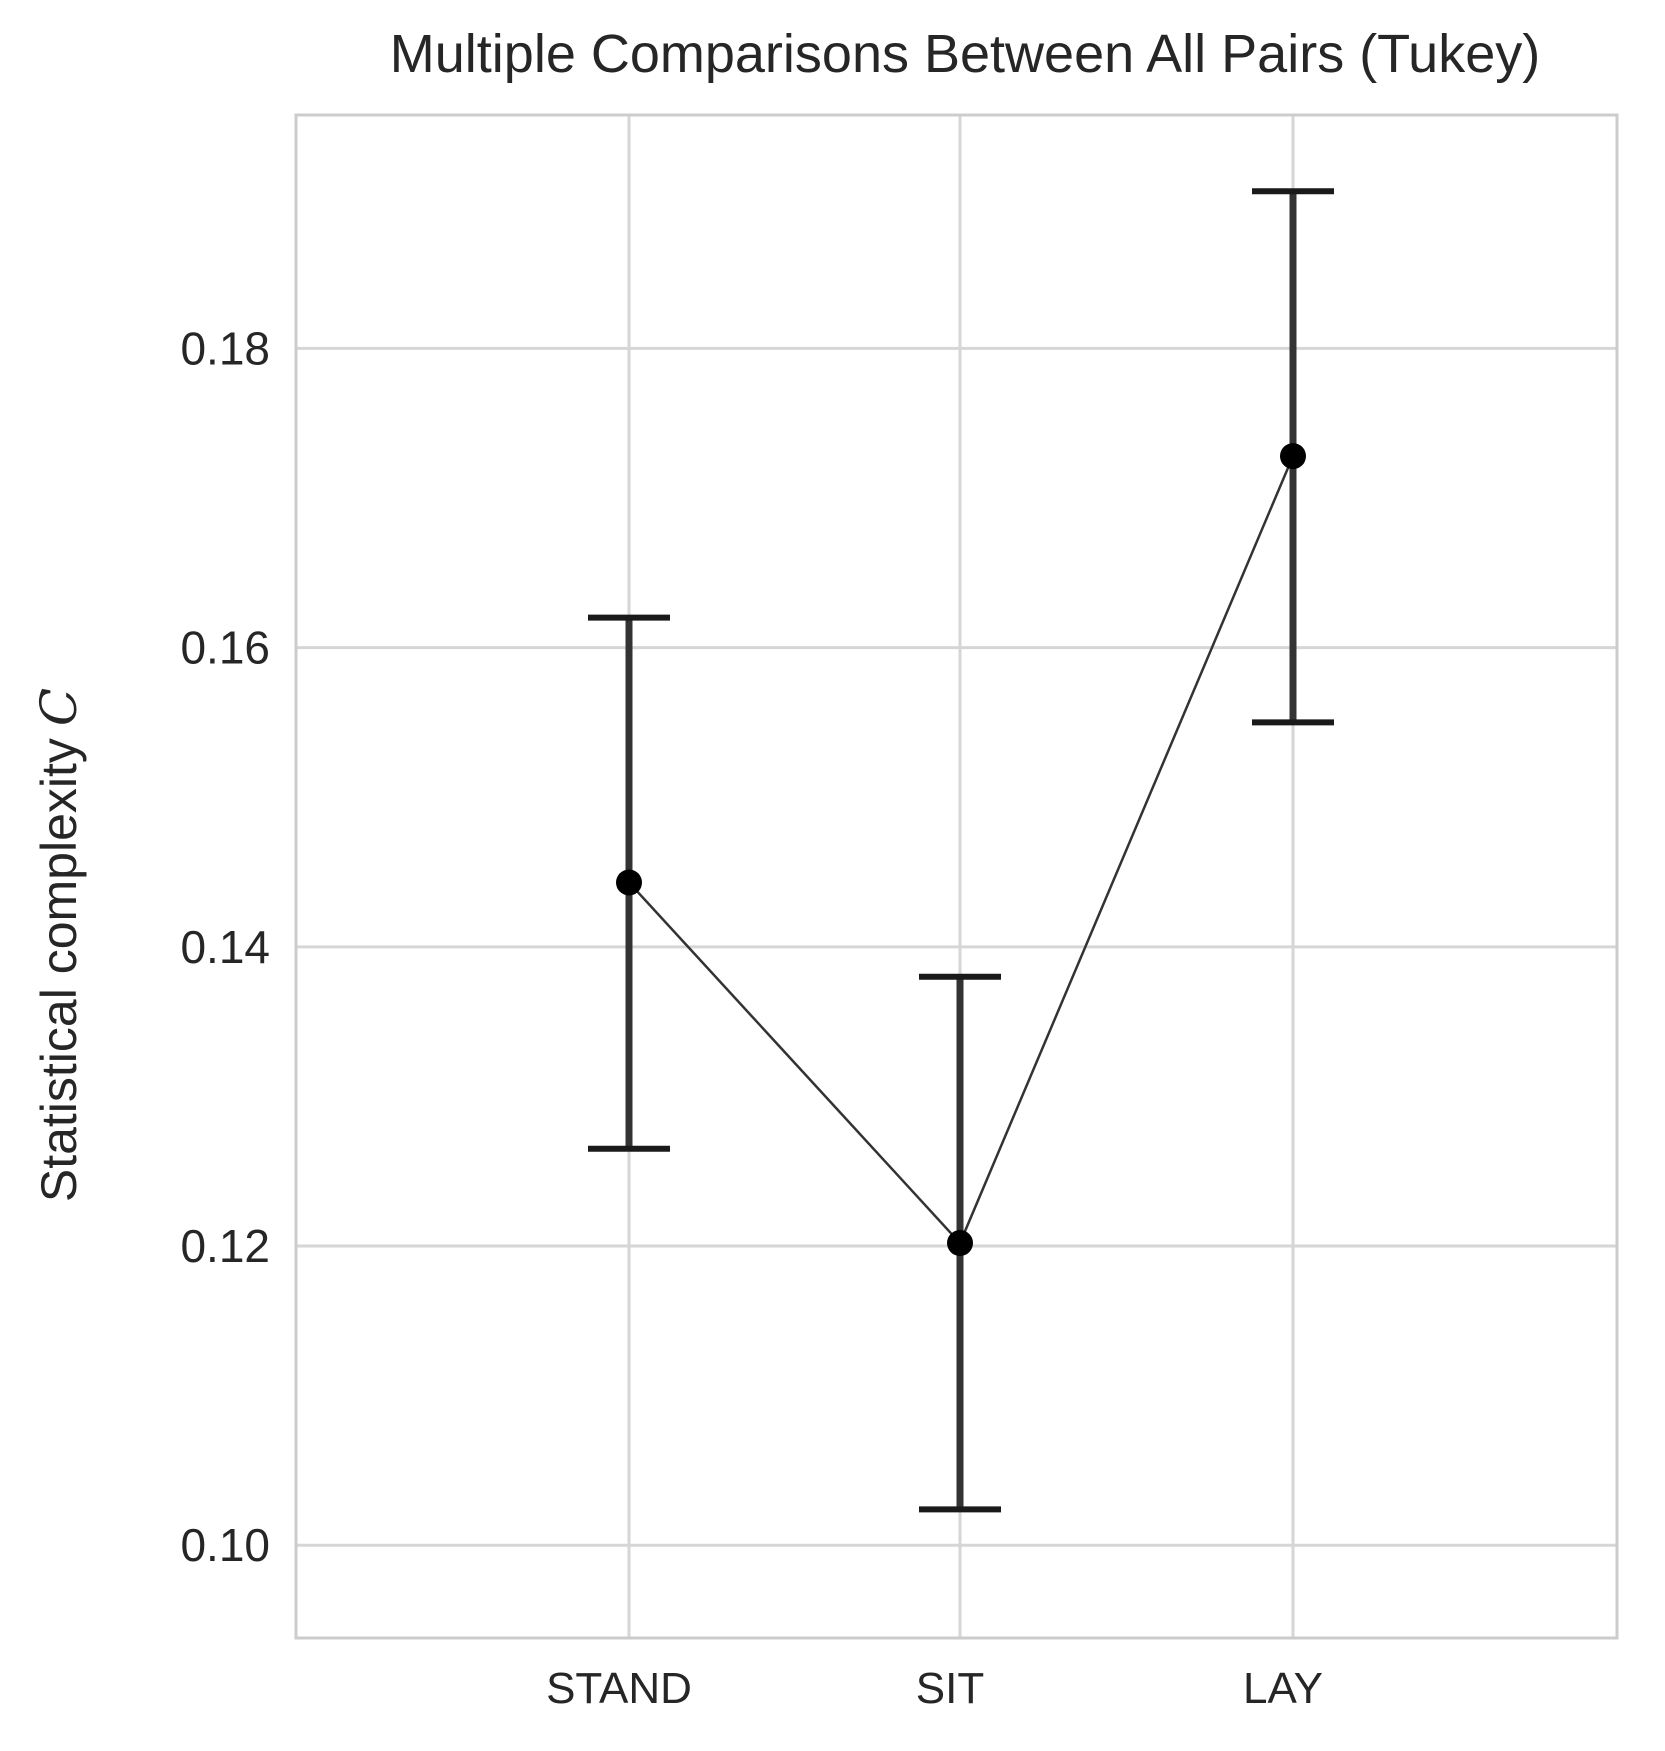  I want to click on y-tick-label: 0.16, so click(225, 648).